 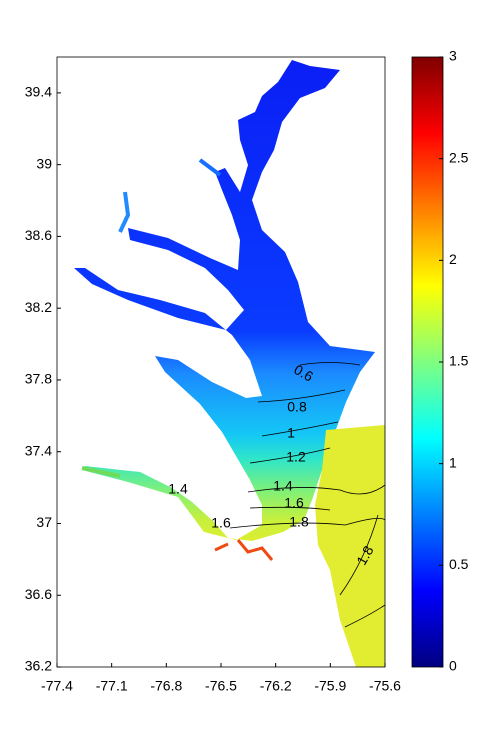 I want to click on colorbar-tick-label: 0.5, so click(x=459, y=564).